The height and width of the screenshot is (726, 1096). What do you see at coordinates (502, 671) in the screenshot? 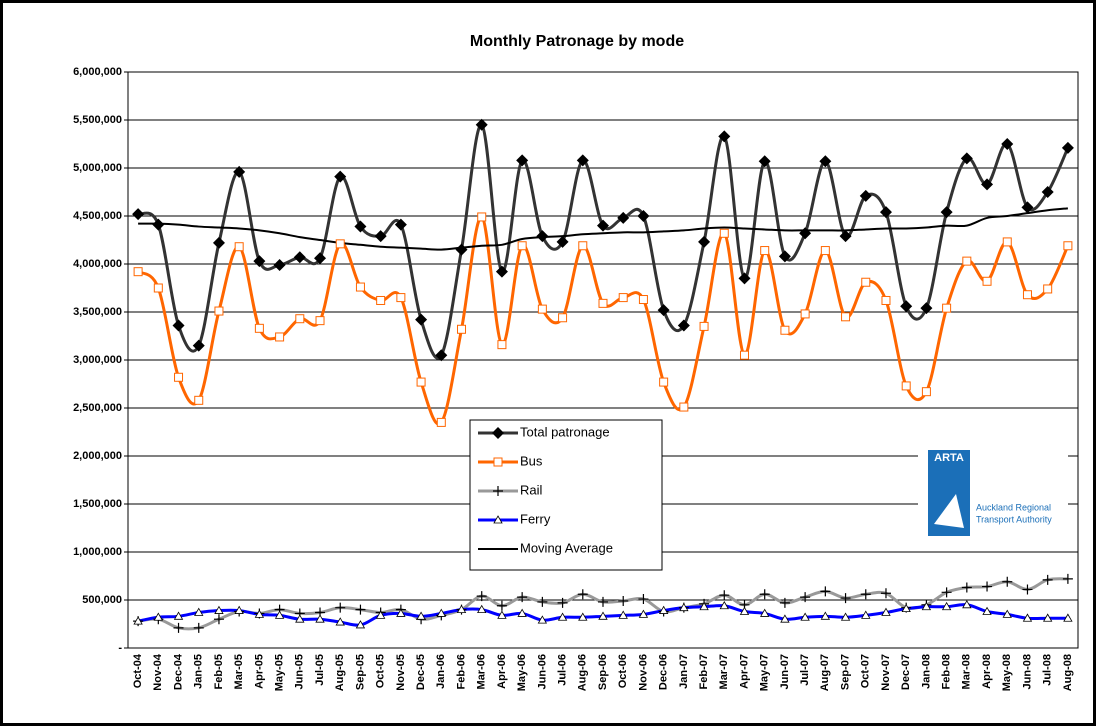
I see `x-tick-label: Apr-06` at bounding box center [502, 671].